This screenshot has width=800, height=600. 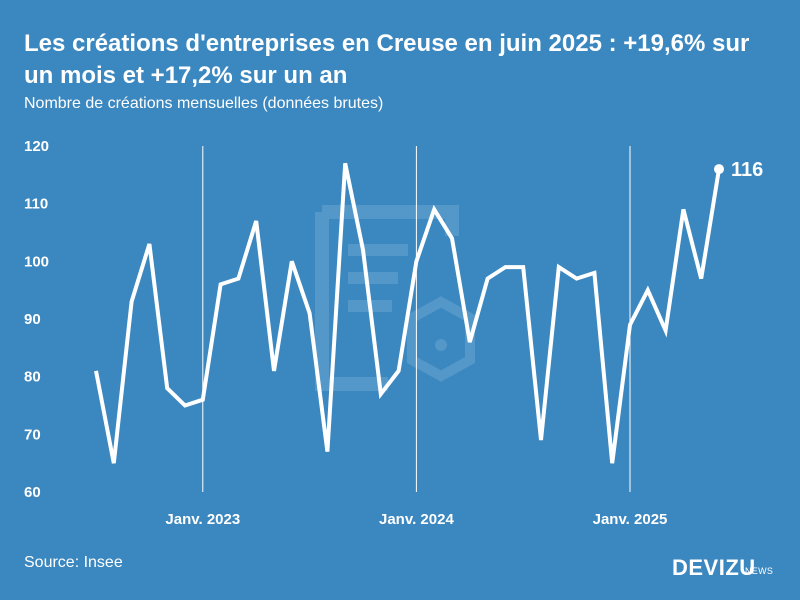 What do you see at coordinates (395, 298) in the screenshot?
I see `document-gear-icon` at bounding box center [395, 298].